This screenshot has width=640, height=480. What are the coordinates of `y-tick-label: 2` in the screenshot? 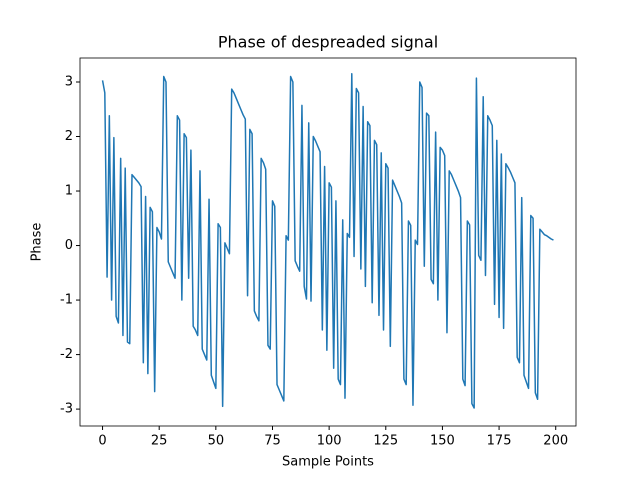 It's located at (69, 136).